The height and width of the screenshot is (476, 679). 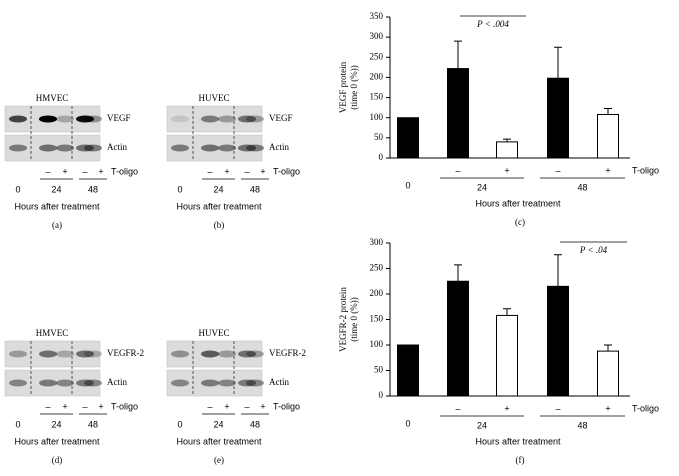 I want to click on cell-line: HMVEC, so click(x=52, y=98).